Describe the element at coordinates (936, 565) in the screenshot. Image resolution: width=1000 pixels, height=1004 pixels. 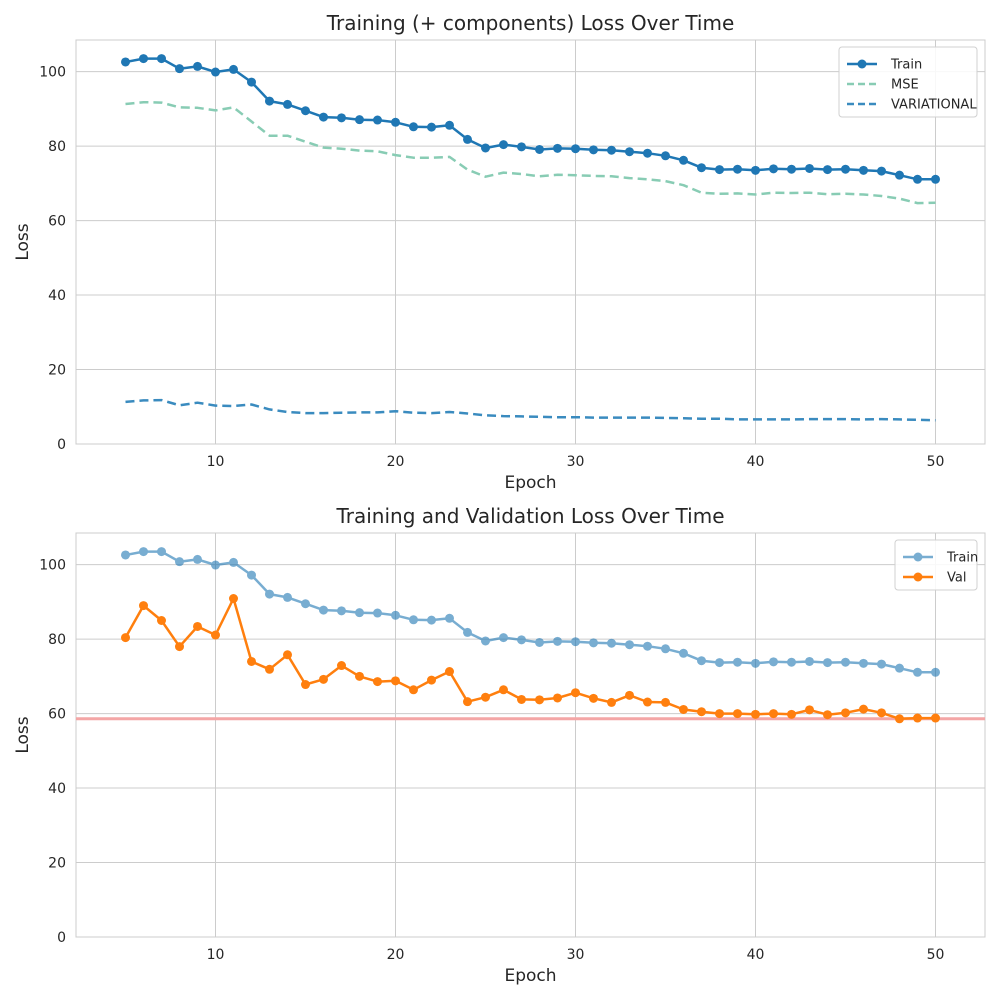
I see `legend: Train Val` at that location.